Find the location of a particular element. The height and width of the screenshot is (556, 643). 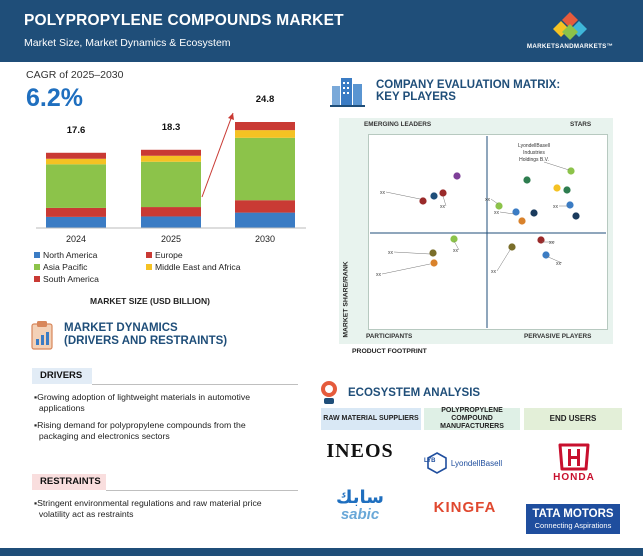

legend-label: Asia Pacific is located at coordinates (65, 267).